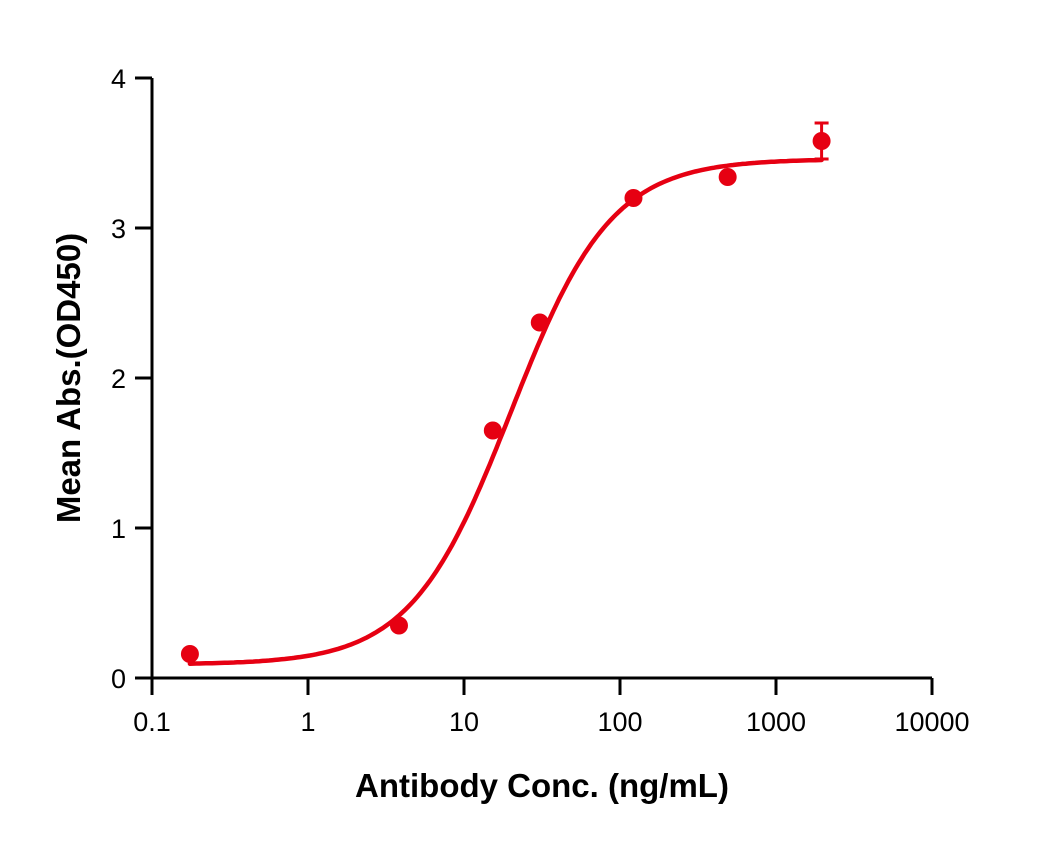 The image size is (1057, 849). Describe the element at coordinates (551, 707) in the screenshot. I see `x-ticks: 0.1 1 10 100 1000 10000` at that location.